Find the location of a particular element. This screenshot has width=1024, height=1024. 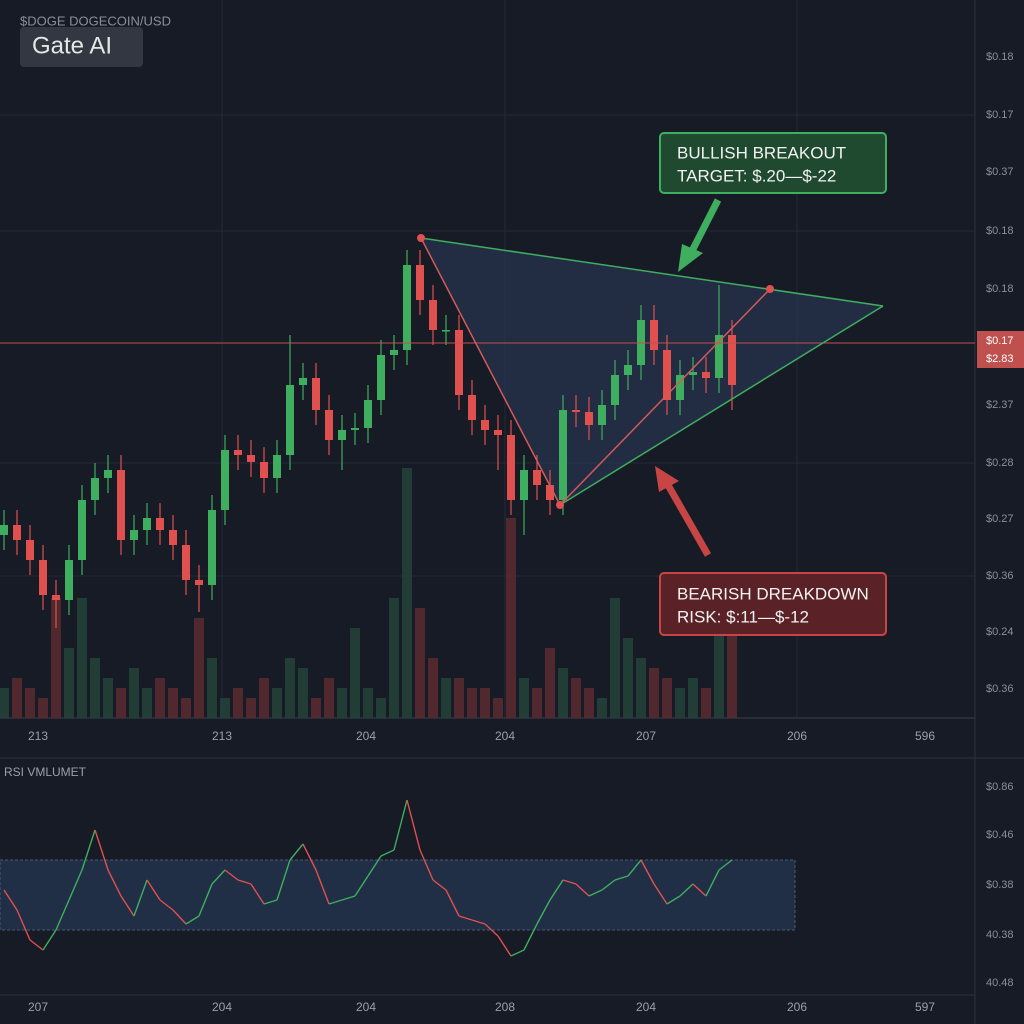

price-label: $2.37 is located at coordinates (1000, 405).